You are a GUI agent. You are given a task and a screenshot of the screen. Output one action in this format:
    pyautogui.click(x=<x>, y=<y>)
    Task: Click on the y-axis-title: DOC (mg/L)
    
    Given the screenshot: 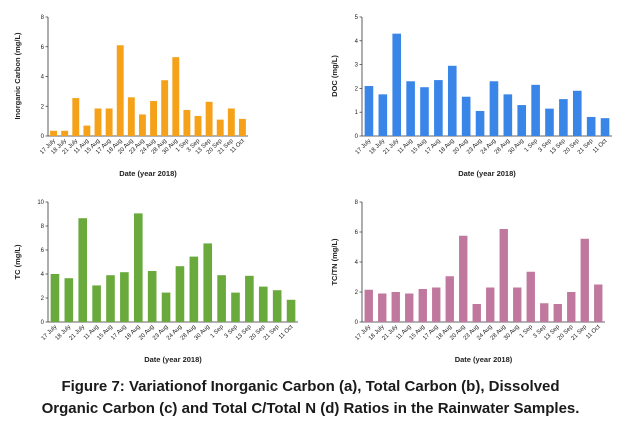 What is the action you would take?
    pyautogui.click(x=334, y=76)
    